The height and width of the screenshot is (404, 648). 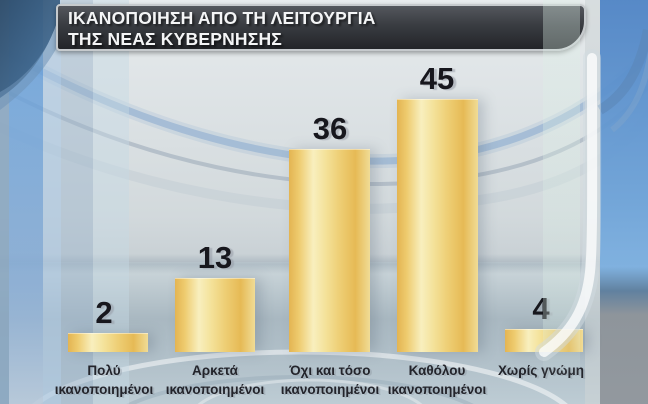 What do you see at coordinates (104, 370) in the screenshot?
I see `bar-label-line-1: Πολύ` at bounding box center [104, 370].